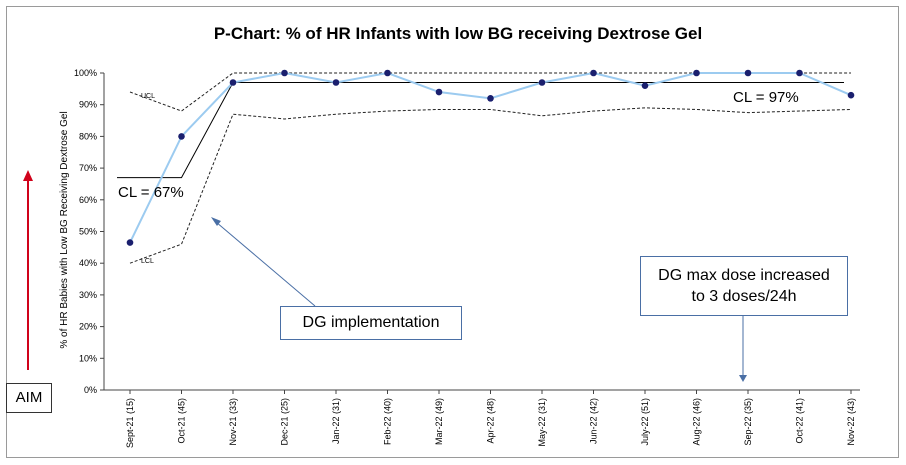 The image size is (906, 465). What do you see at coordinates (130, 423) in the screenshot?
I see `x-tick-label: Sept-21 (15)` at bounding box center [130, 423].